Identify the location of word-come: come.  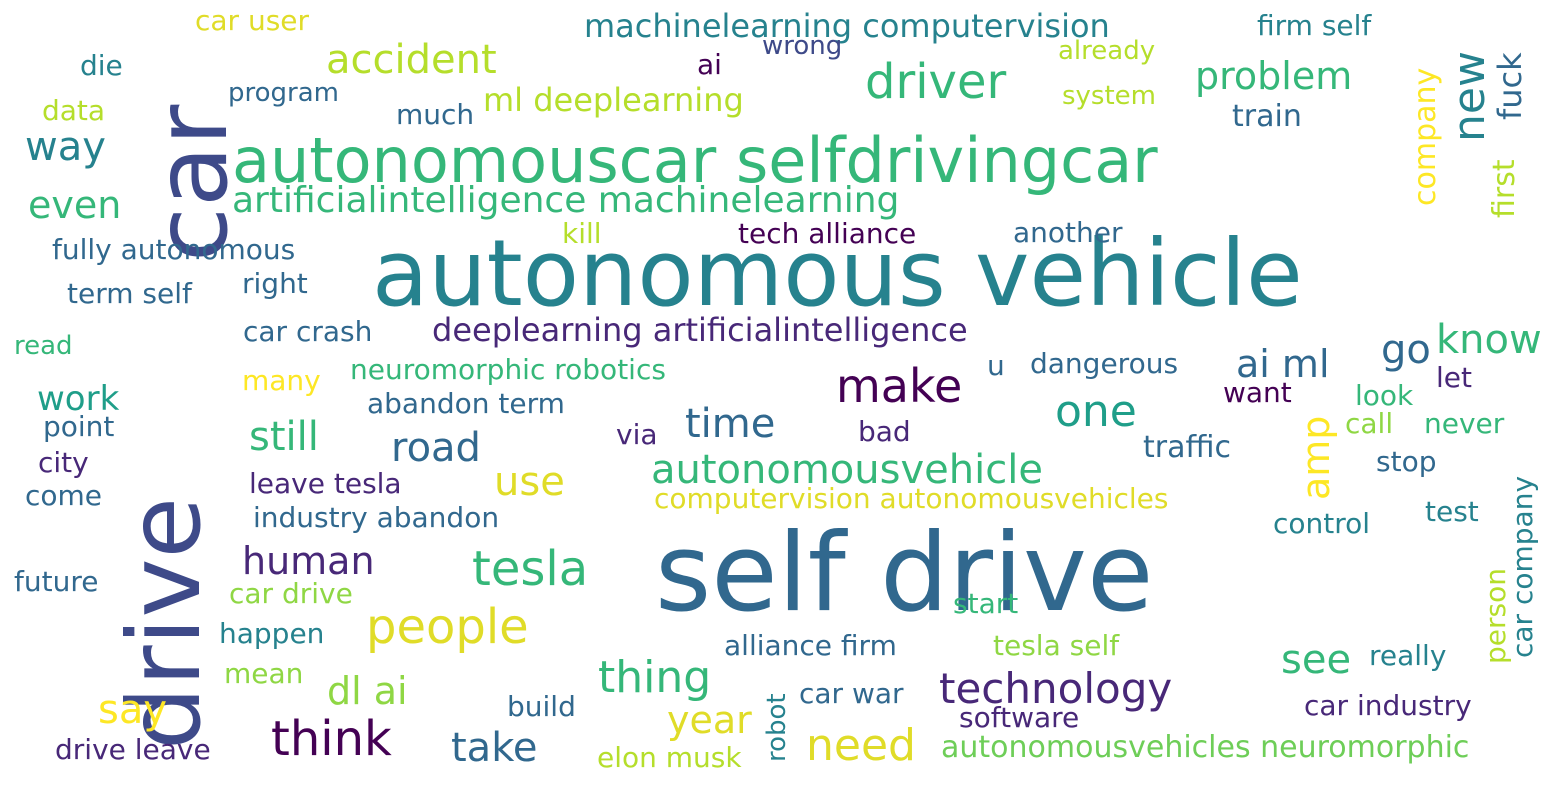
(64, 495).